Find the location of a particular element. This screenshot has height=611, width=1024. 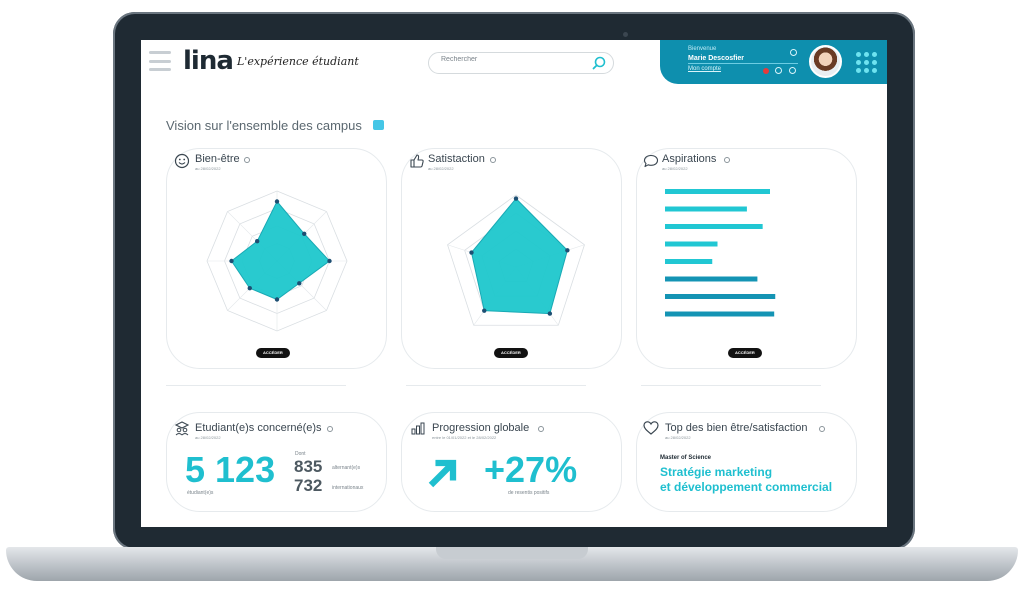

laptop-notch is located at coordinates (512, 553).